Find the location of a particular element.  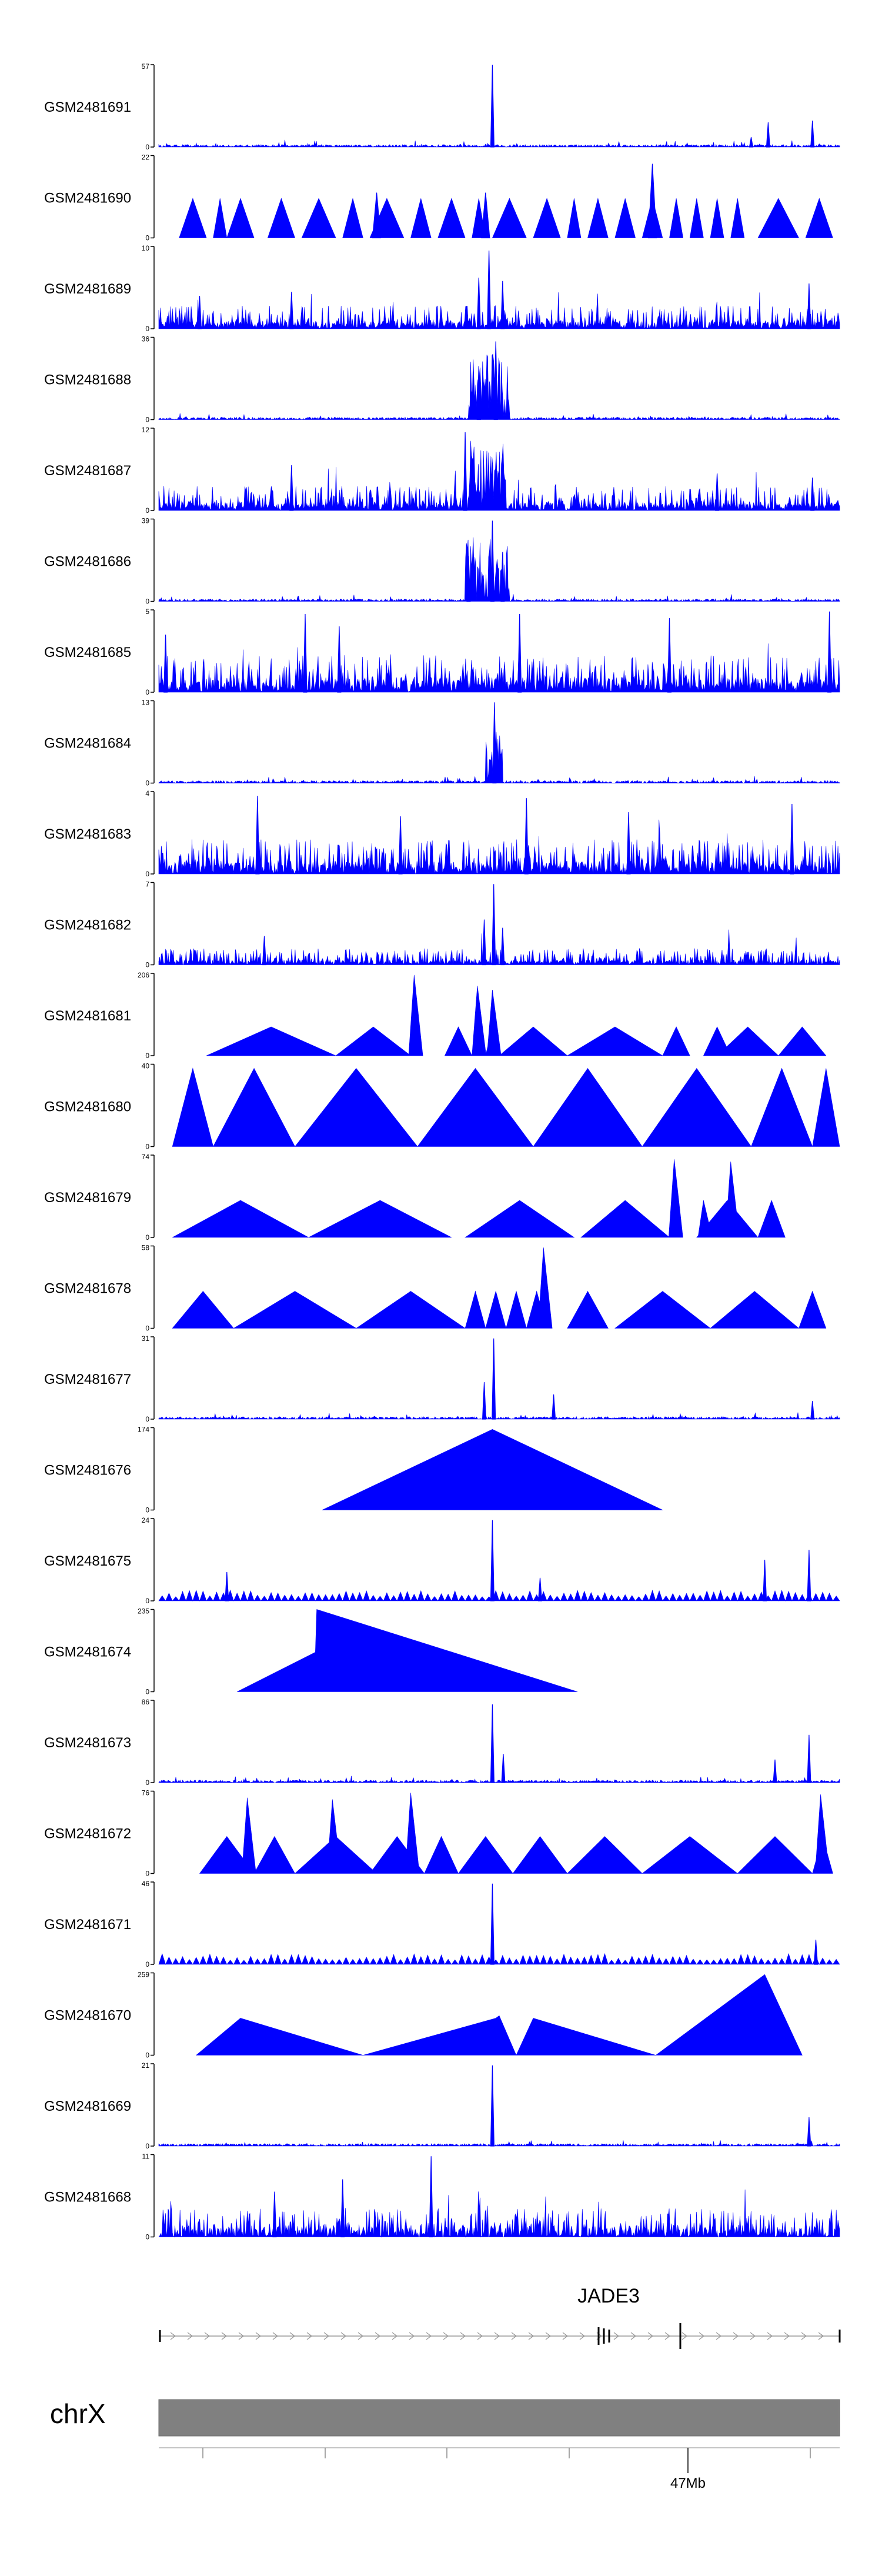

y-tick-label-max: 12 is located at coordinates (146, 430).